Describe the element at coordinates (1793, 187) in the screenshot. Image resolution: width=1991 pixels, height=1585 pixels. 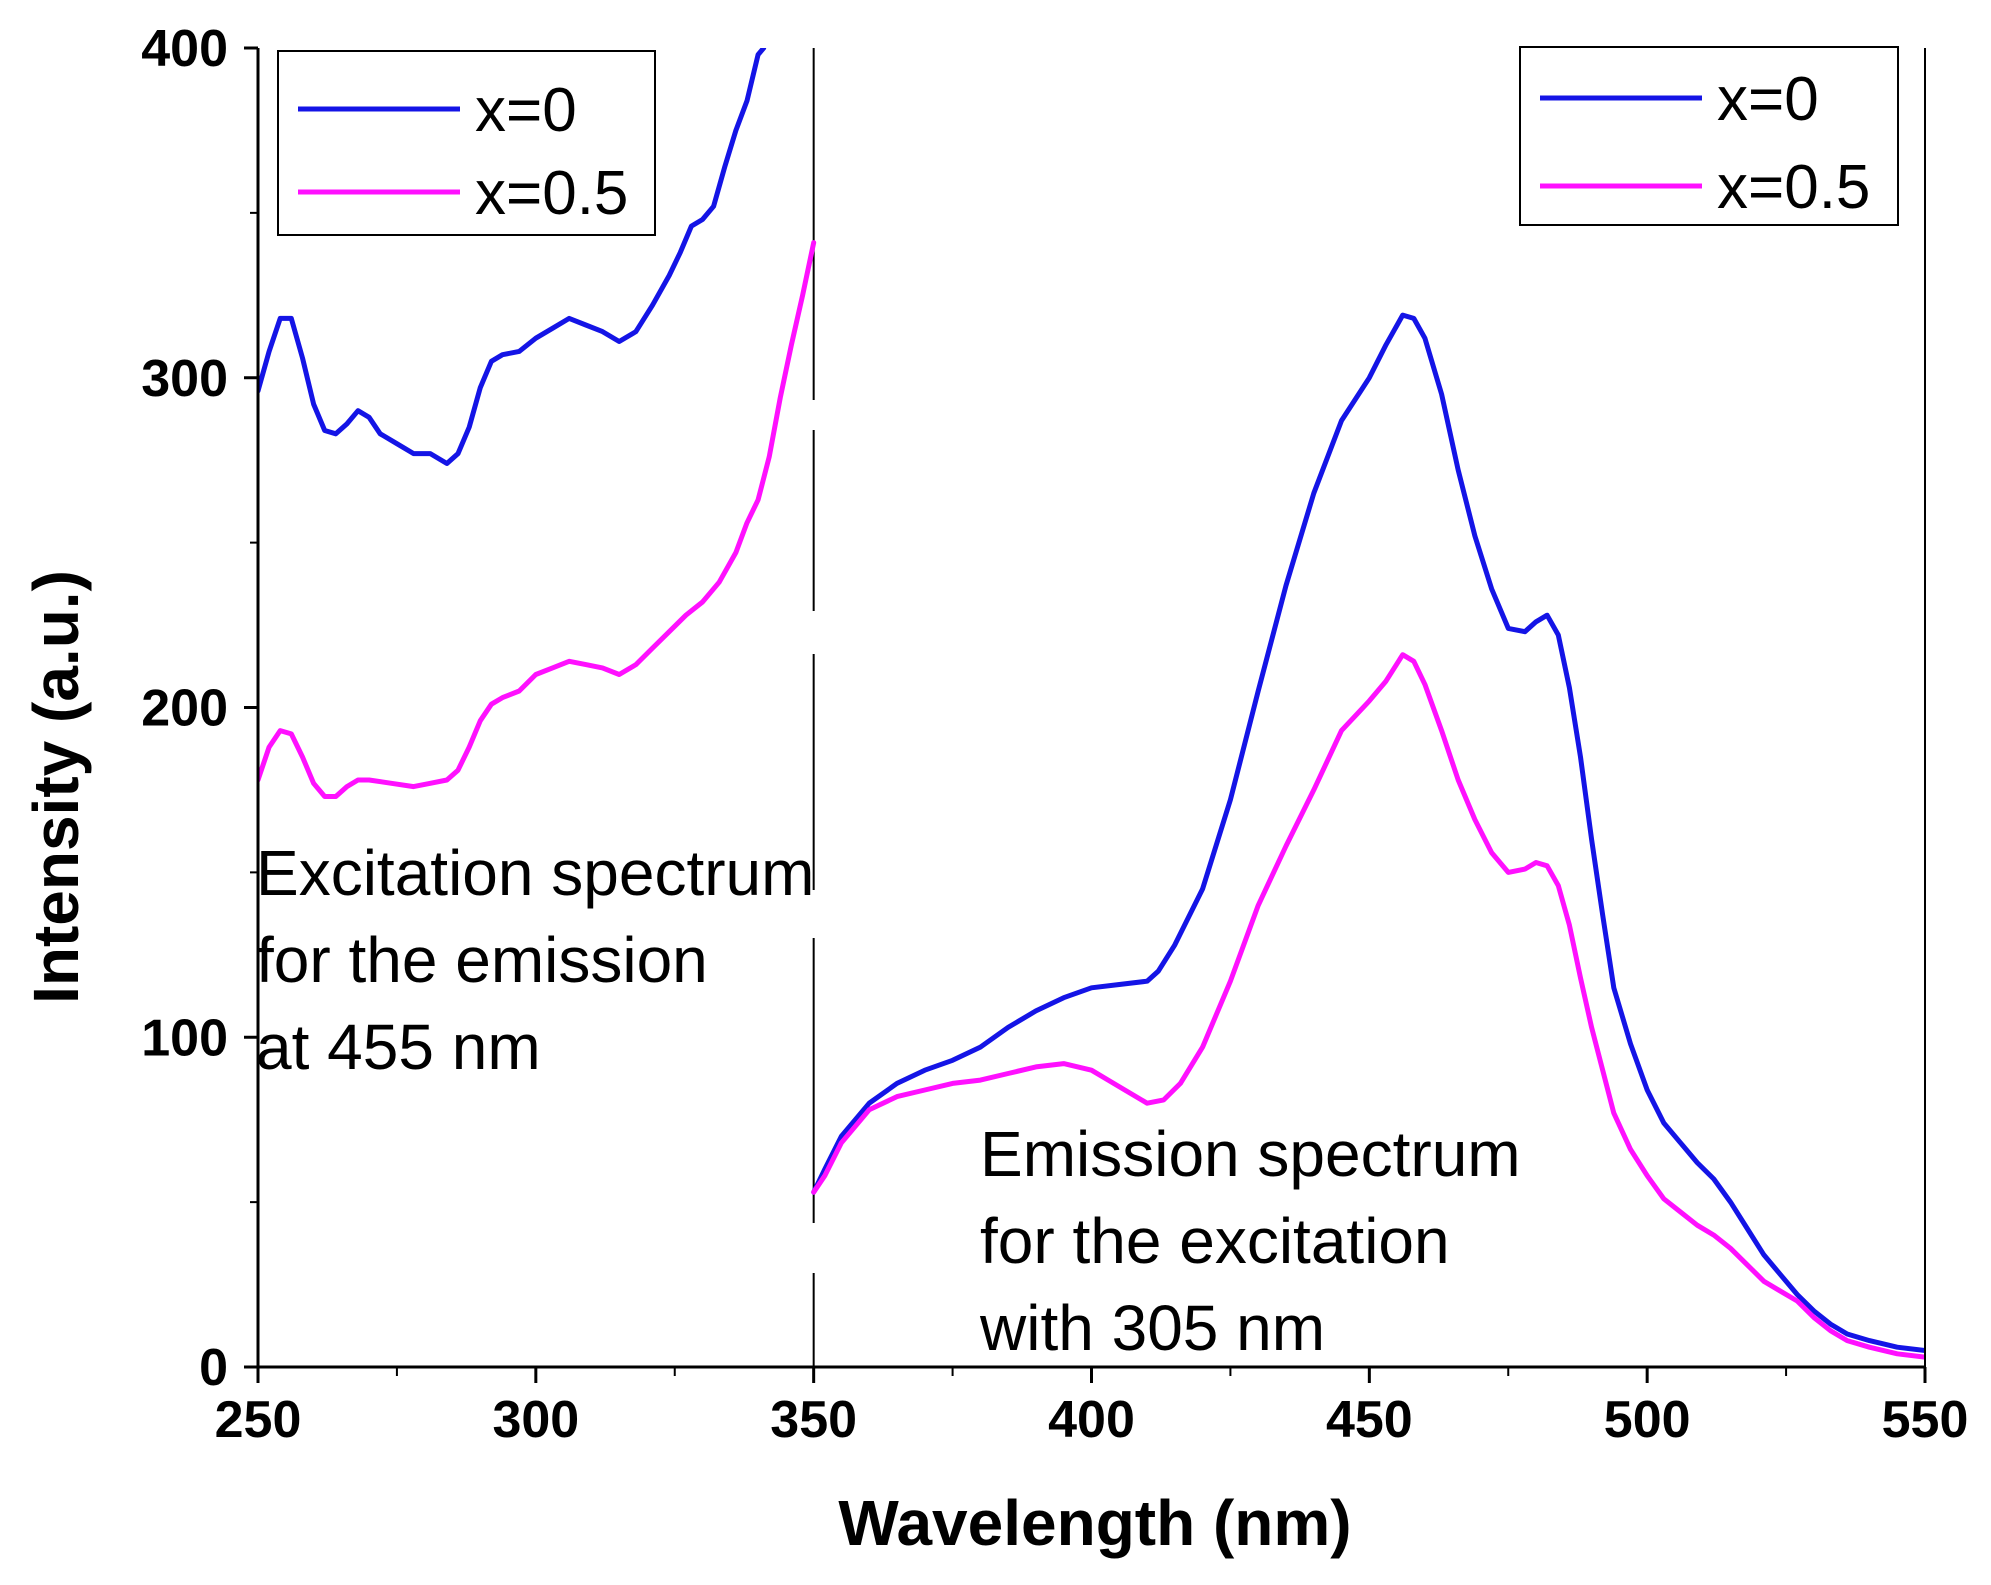
I see `legend-right-label-x05: x=0.5` at that location.